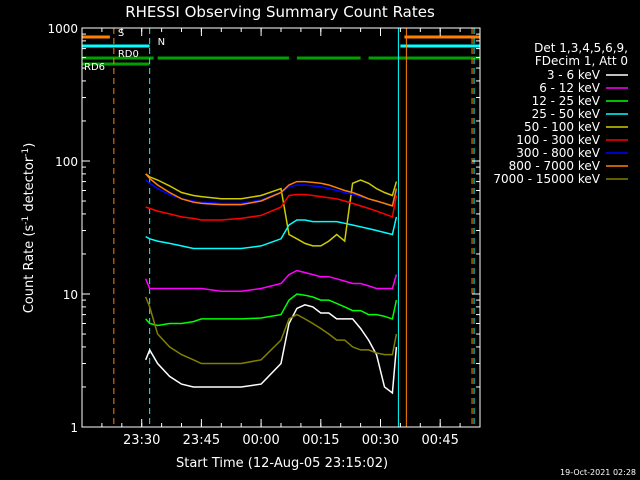  Describe the element at coordinates (282, 463) in the screenshot. I see `x-axis-label: Start Time (12-Aug-05 23:15:02)` at that location.